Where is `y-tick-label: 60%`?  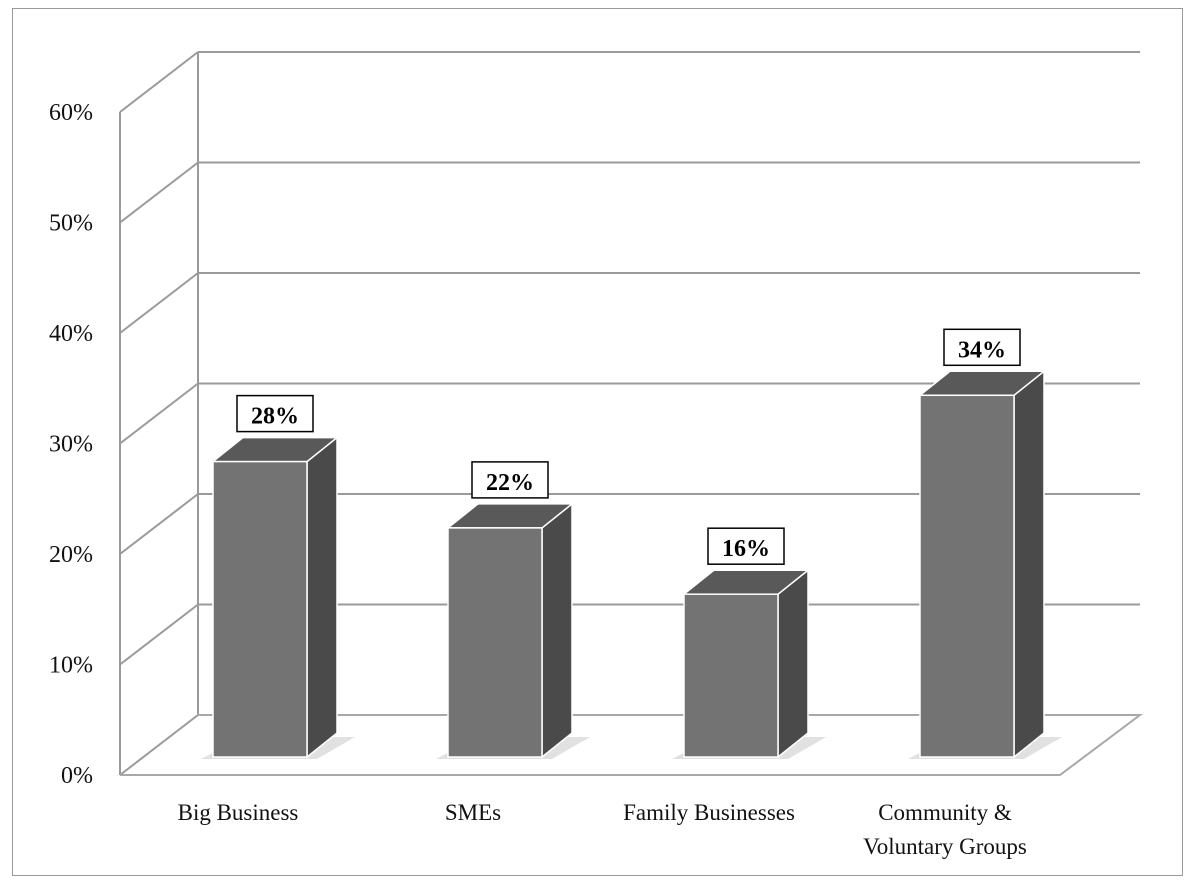
y-tick-label: 60% is located at coordinates (71, 113).